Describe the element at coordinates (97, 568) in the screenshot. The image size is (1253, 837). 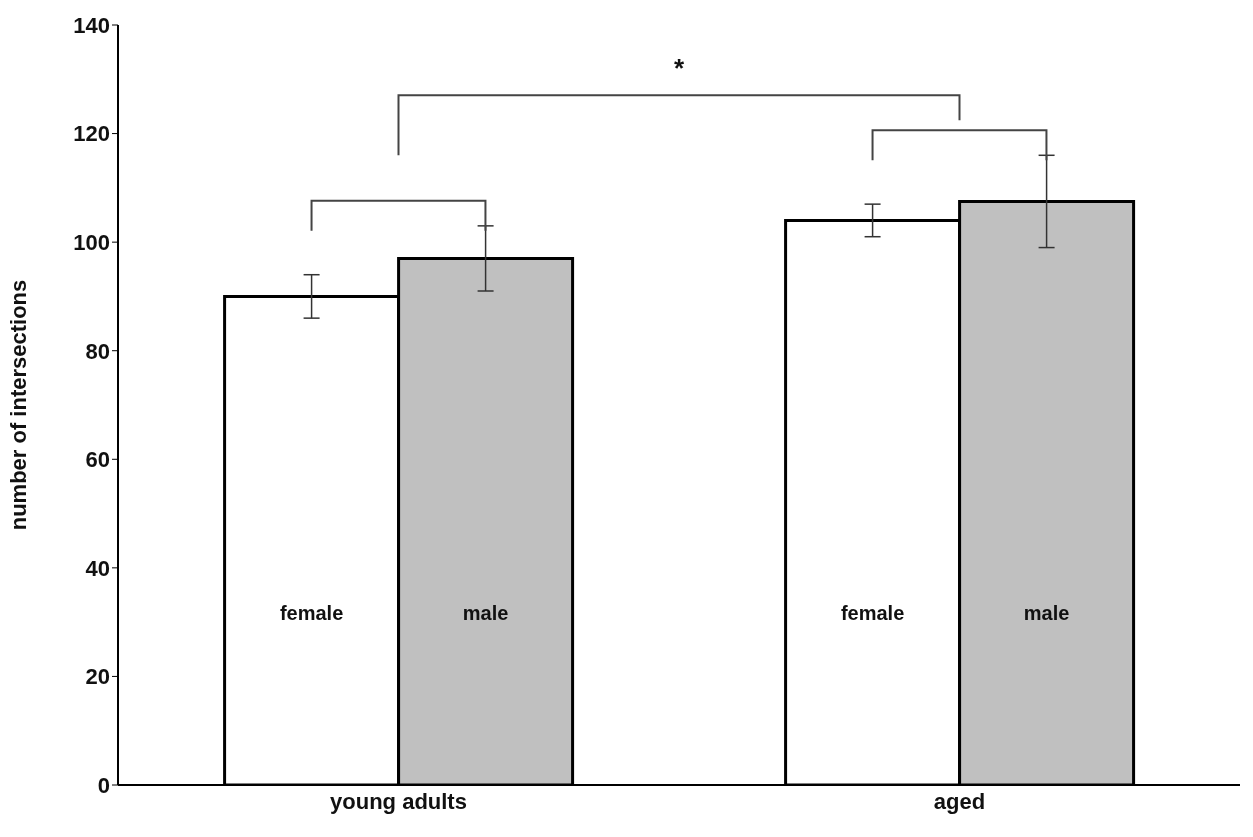
I see `y-tick-label: 40` at that location.